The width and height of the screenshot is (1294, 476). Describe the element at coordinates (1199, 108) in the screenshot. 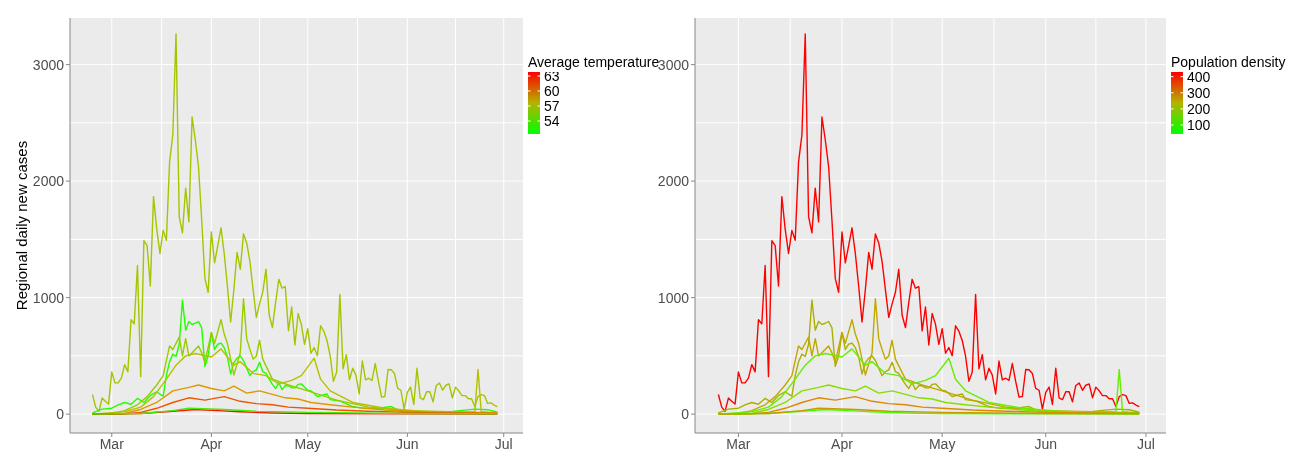

I see `color-bar-label: 200` at that location.